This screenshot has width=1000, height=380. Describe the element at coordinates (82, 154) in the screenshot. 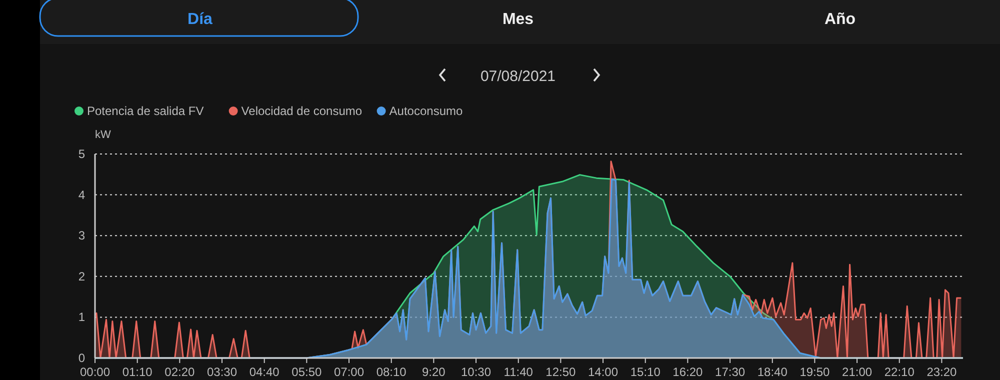

I see `y-tick-label: 5` at that location.